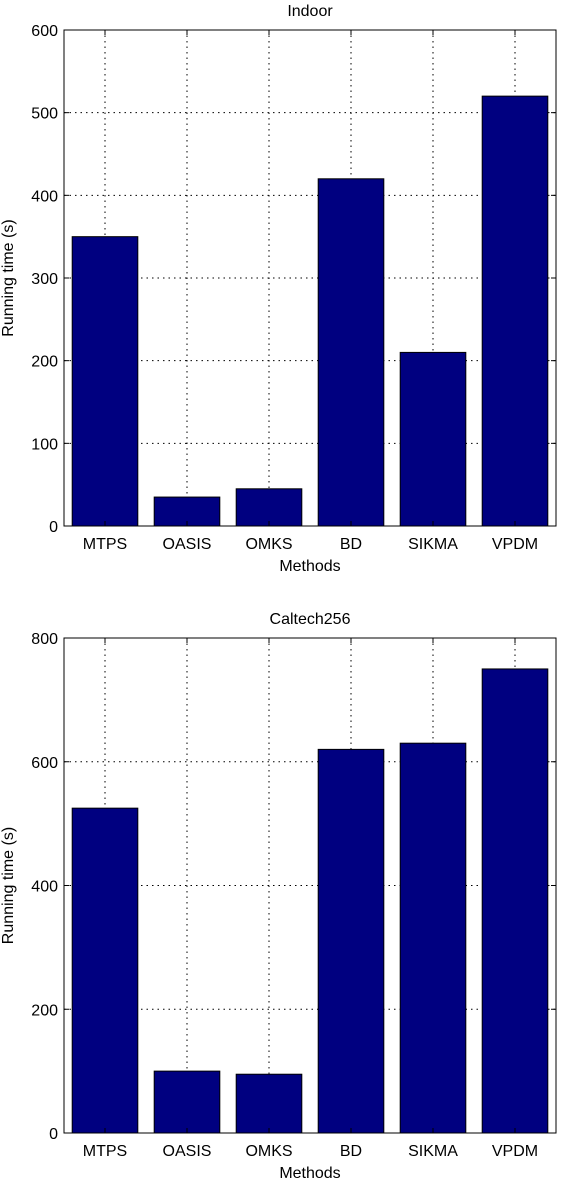 The image size is (564, 1178). Describe the element at coordinates (44, 279) in the screenshot. I see `y-tick-label: 300` at that location.